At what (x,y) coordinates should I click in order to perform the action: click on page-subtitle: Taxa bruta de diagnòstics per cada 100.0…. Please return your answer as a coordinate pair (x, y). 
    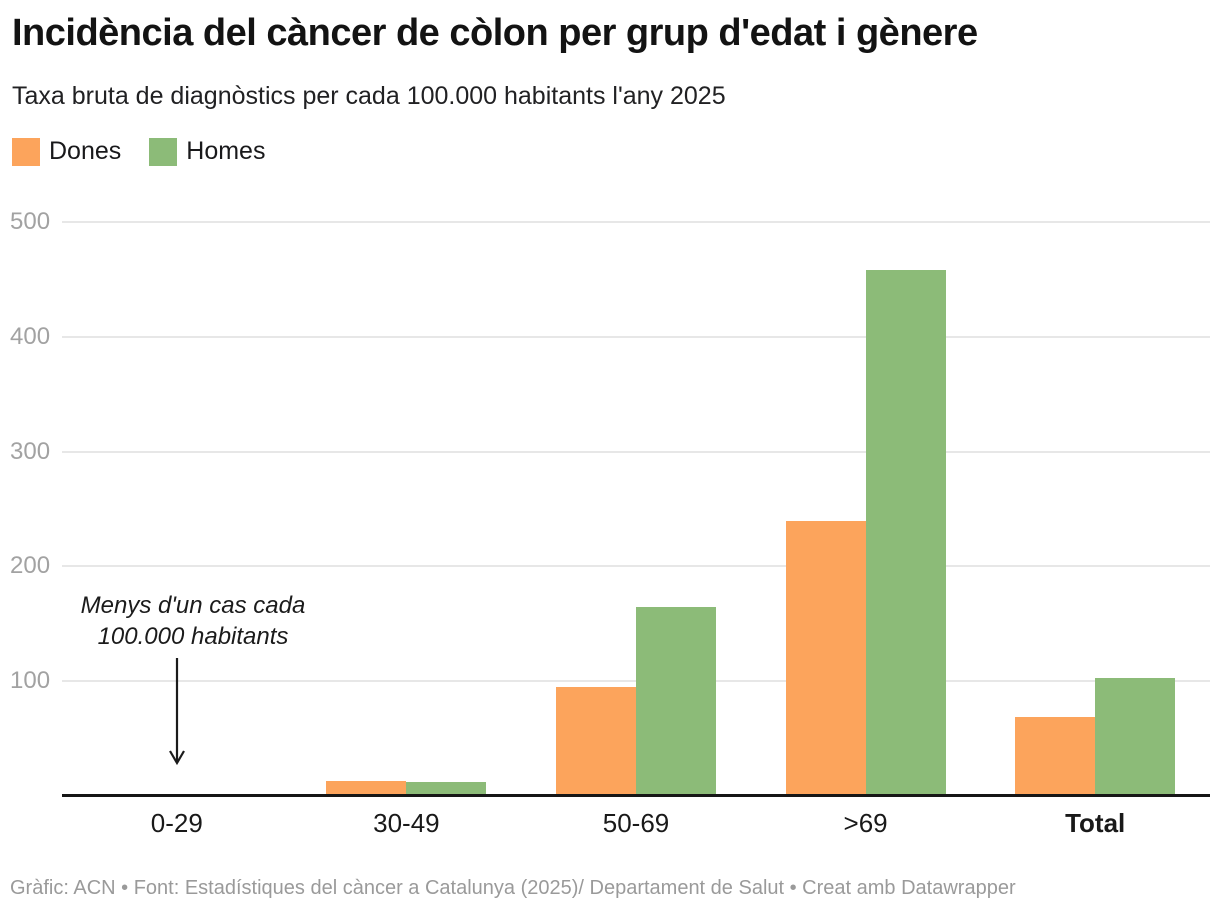
    Looking at the image, I should click on (369, 96).